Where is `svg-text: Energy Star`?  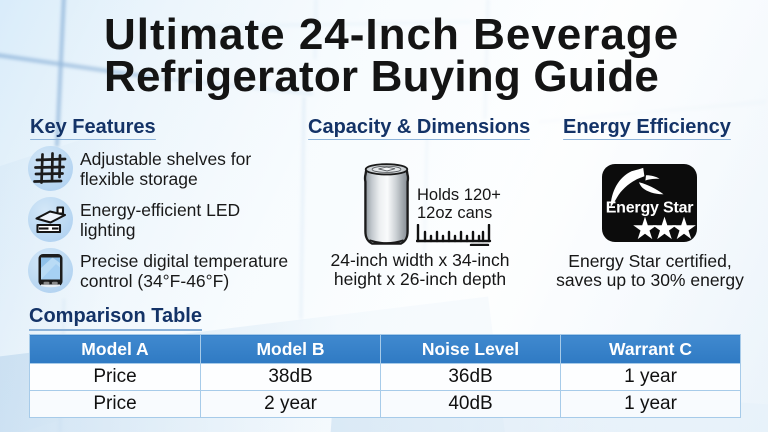
svg-text: Energy Star is located at coordinates (650, 208).